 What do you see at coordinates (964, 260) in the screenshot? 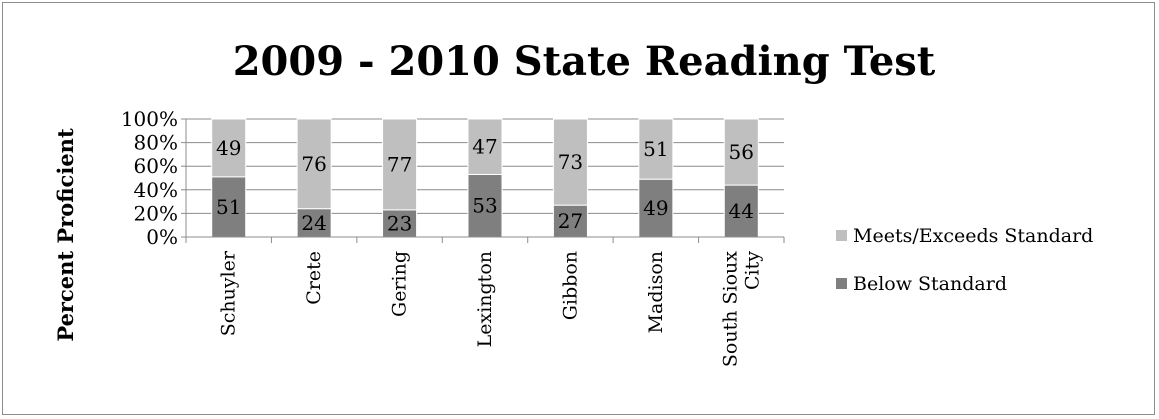
I see `legend: Meets/Exceeds Standard Below Standard` at bounding box center [964, 260].